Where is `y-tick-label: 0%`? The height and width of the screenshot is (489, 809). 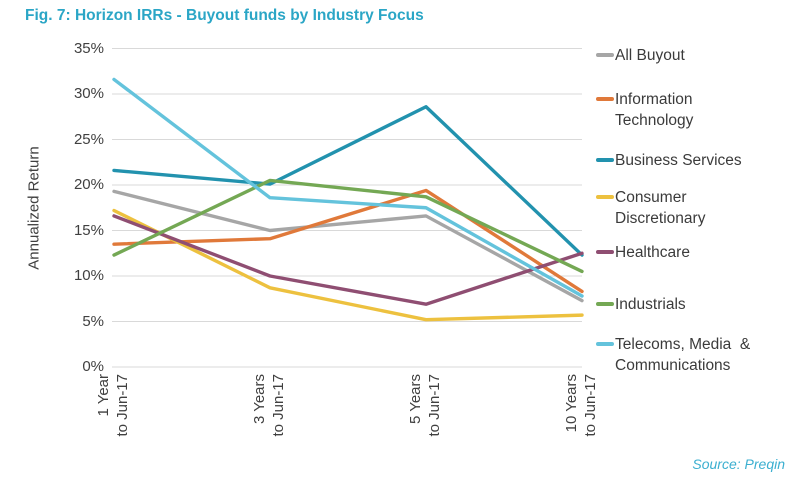
y-tick-label: 0% is located at coordinates (93, 366).